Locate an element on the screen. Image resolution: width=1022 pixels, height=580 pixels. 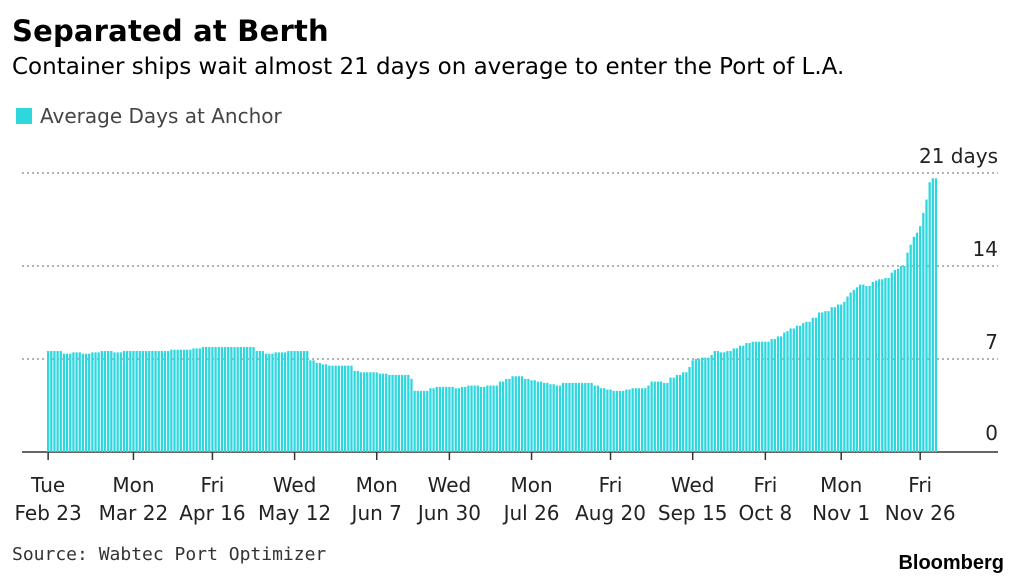
x-tick-date-label: Jul 26 is located at coordinates (531, 513).